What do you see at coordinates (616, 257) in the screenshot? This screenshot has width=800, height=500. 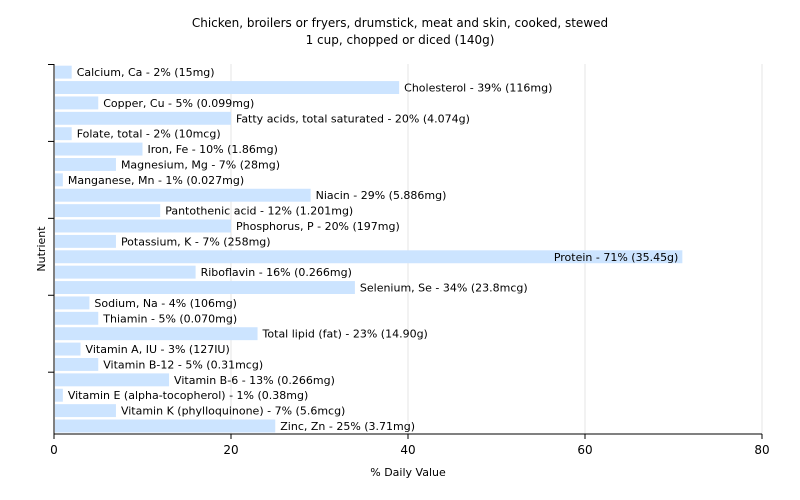 I see `bar-data-label: Protein - 71% (35.45g)` at bounding box center [616, 257].